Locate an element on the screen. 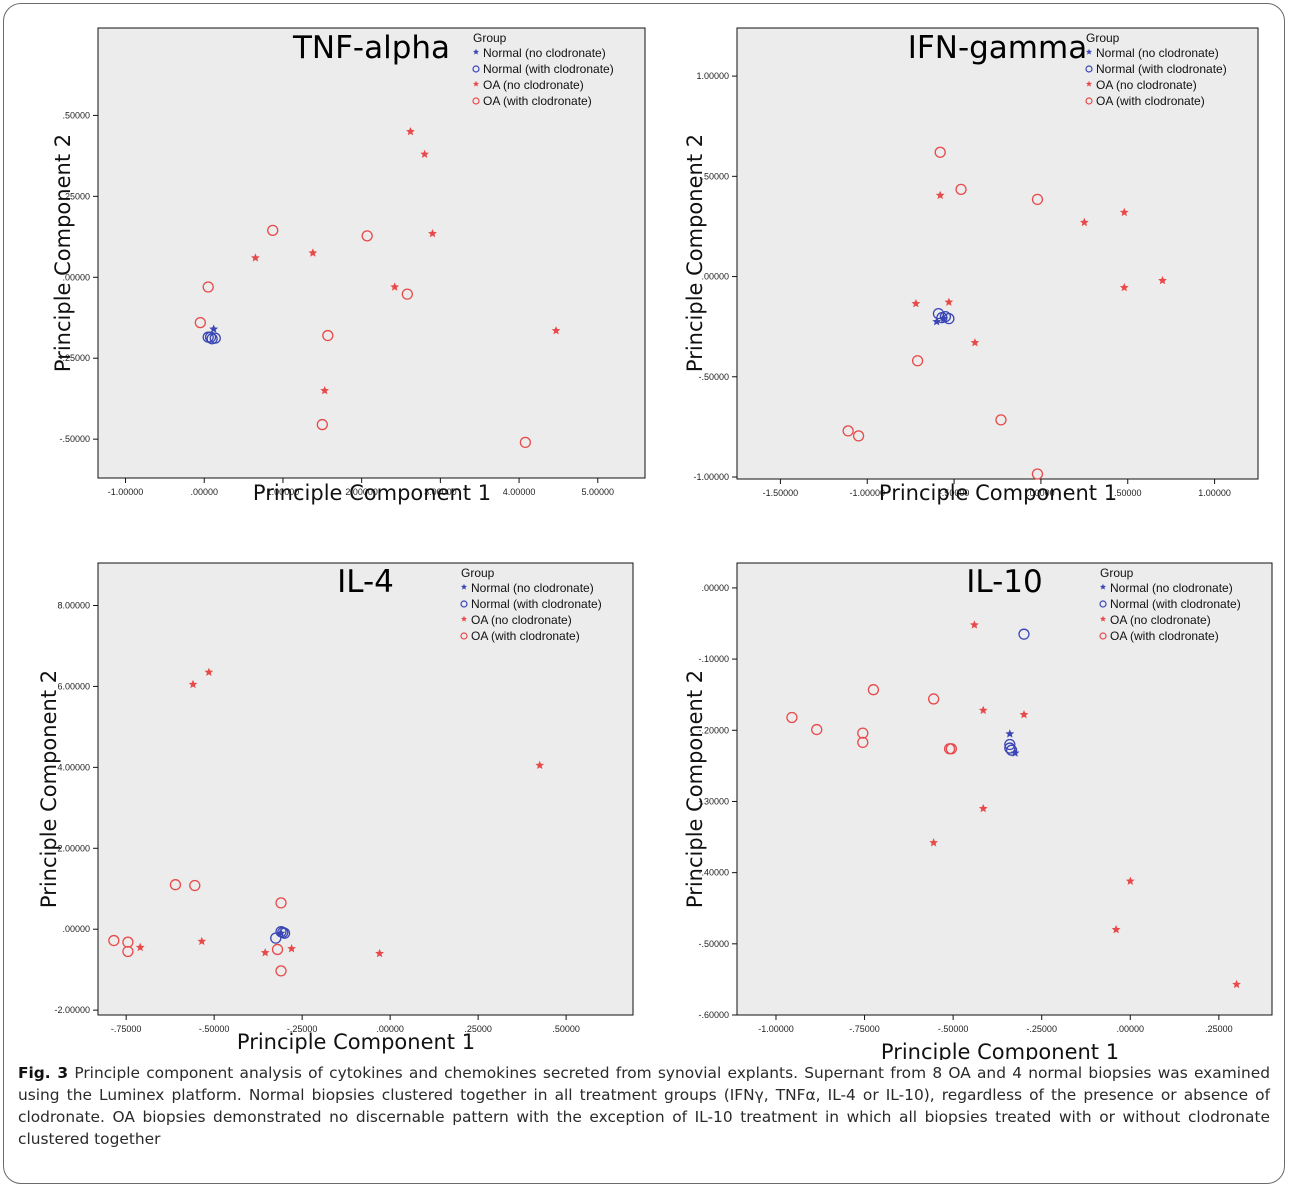 Image resolution: width=1290 pixels, height=1188 pixels. y-axis-title: Principle Component 2 is located at coordinates (49, 789).